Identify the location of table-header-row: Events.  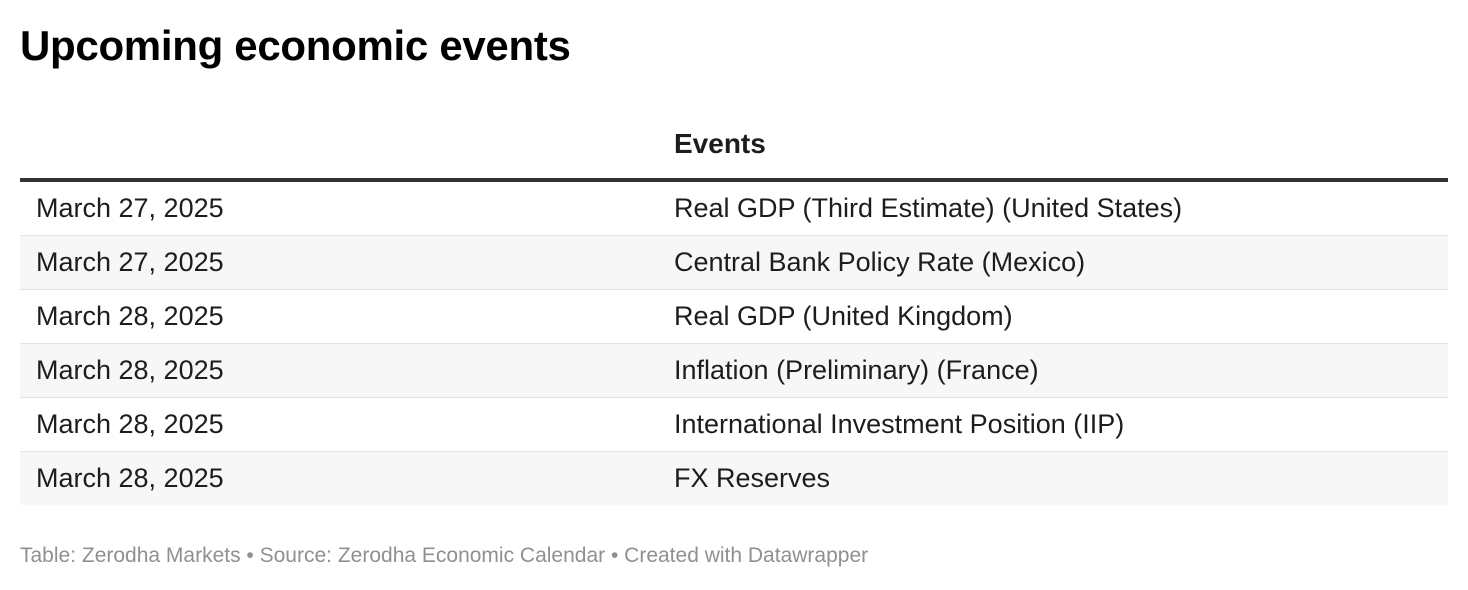
(734, 146).